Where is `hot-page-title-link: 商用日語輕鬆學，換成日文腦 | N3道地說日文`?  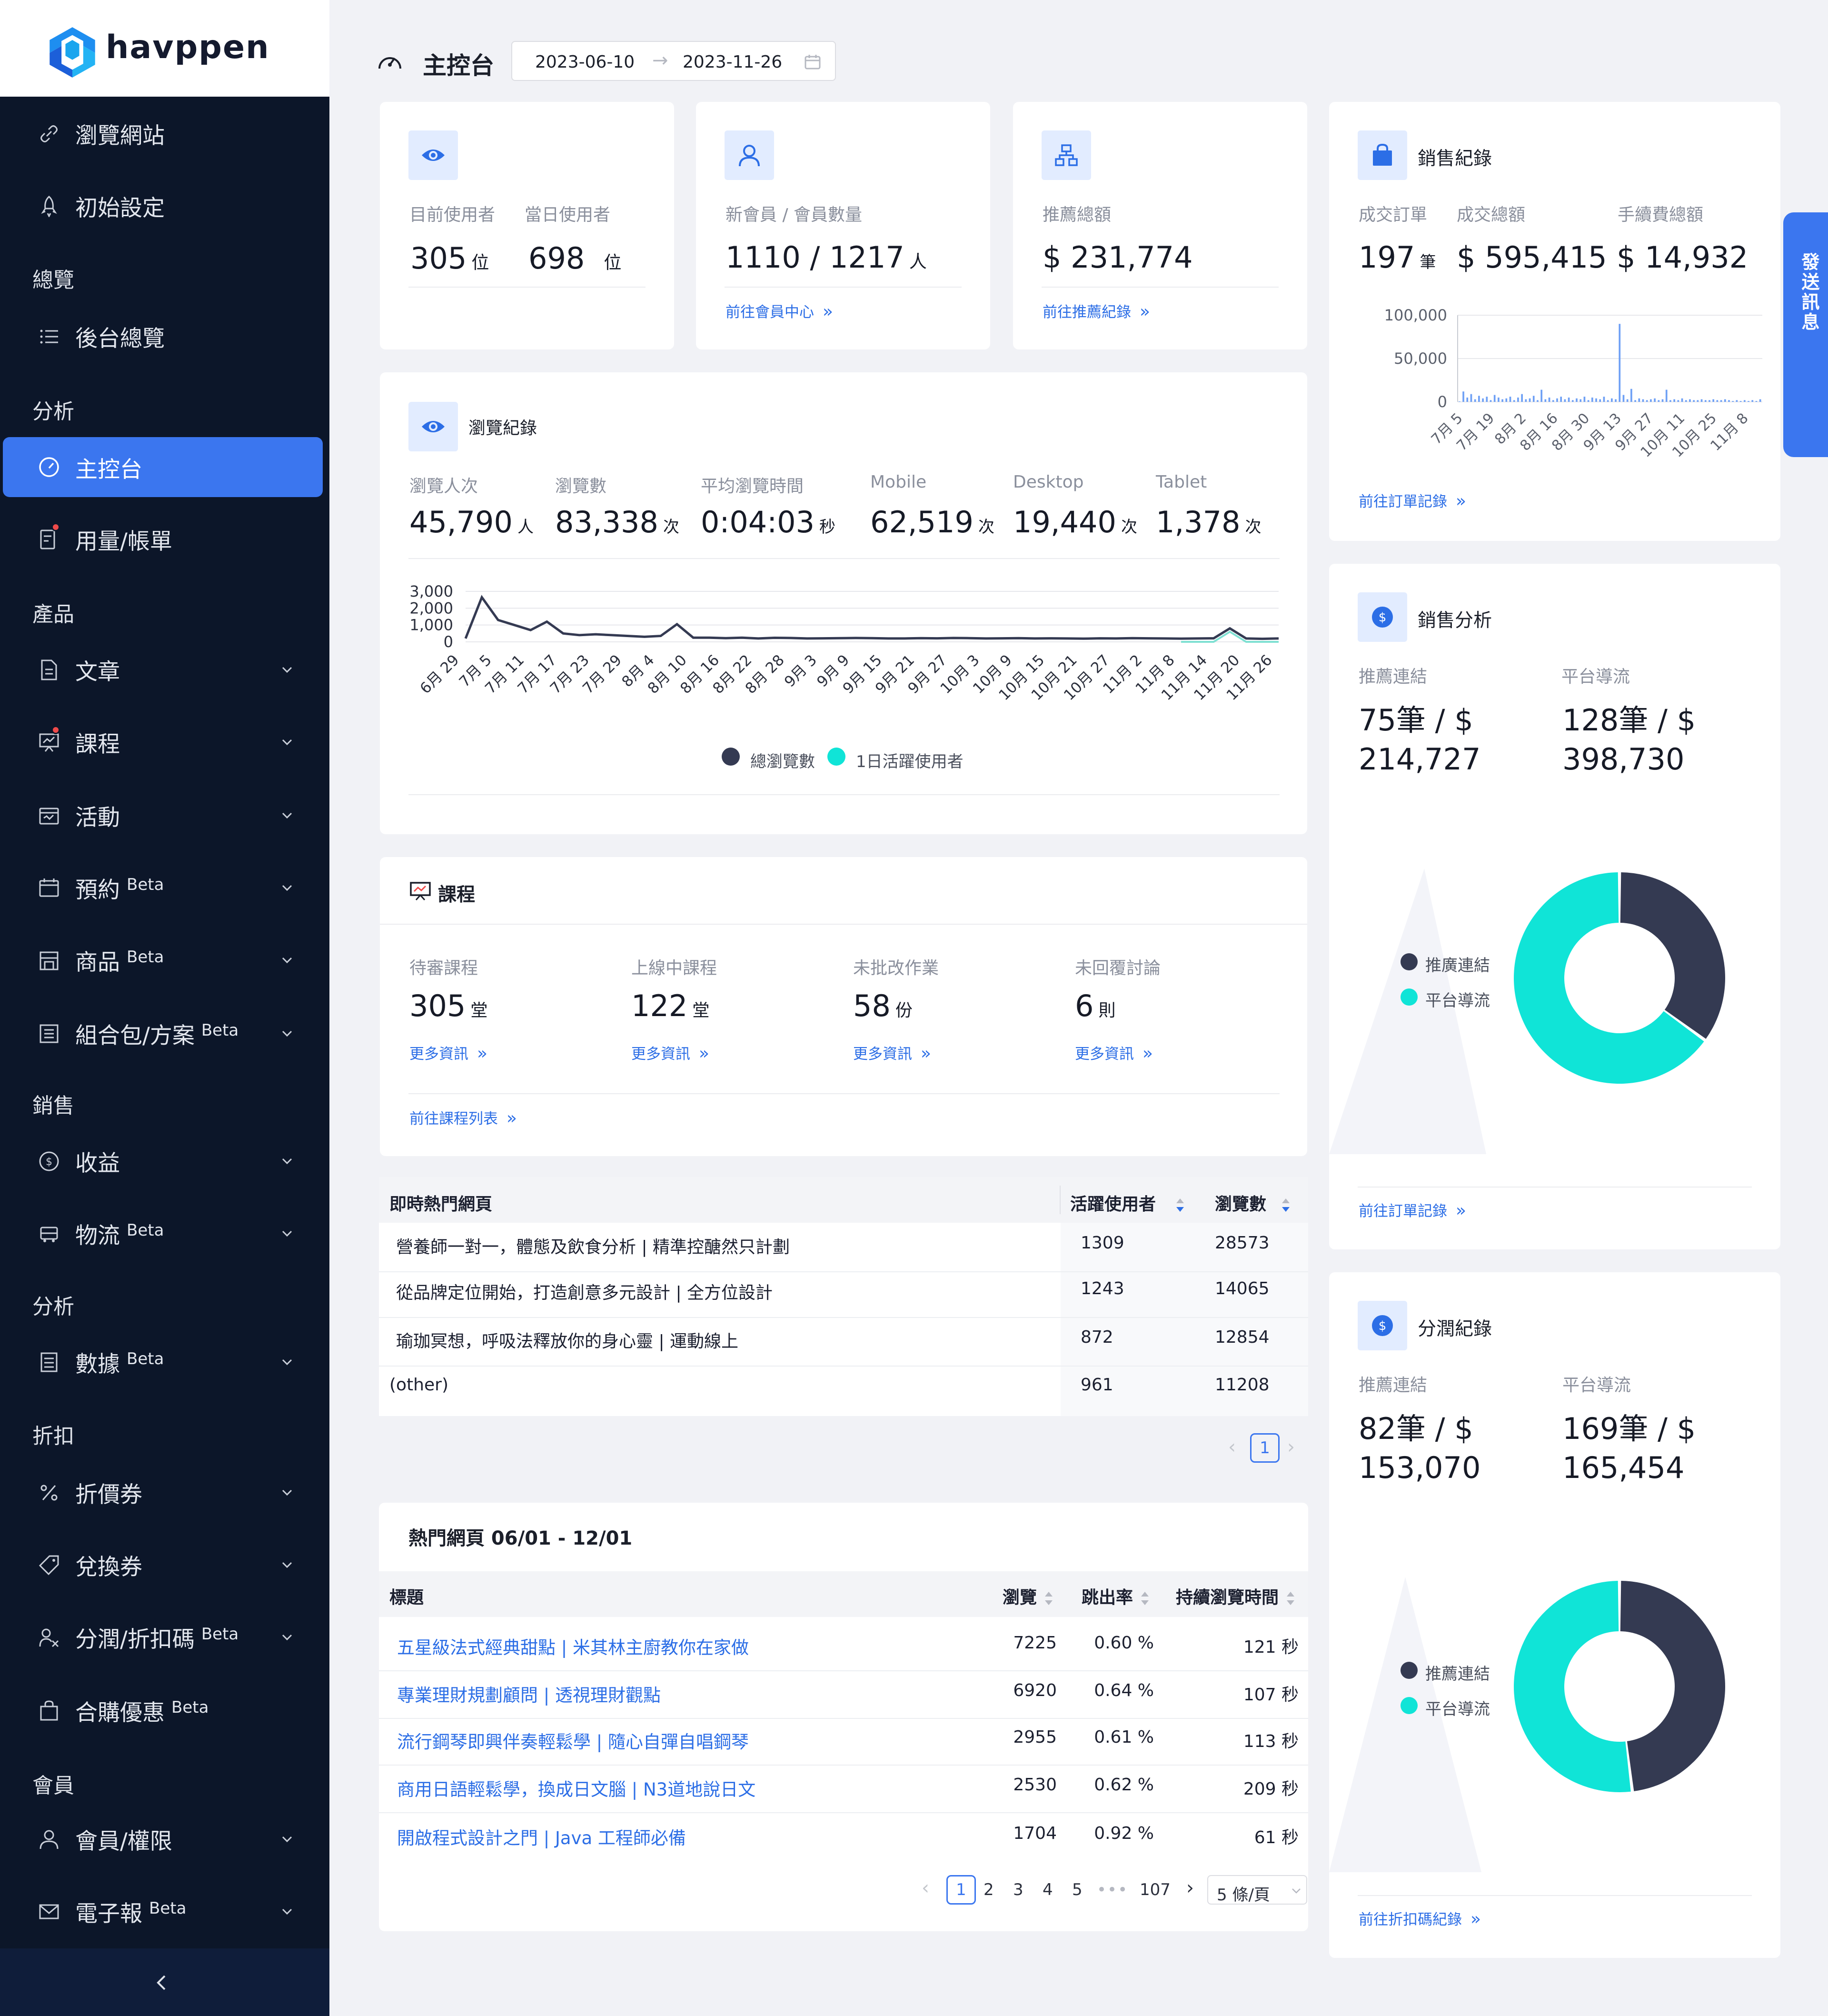
hot-page-title-link: 商用日語輕鬆學，換成日文腦 | N3道地說日文 is located at coordinates (576, 1789).